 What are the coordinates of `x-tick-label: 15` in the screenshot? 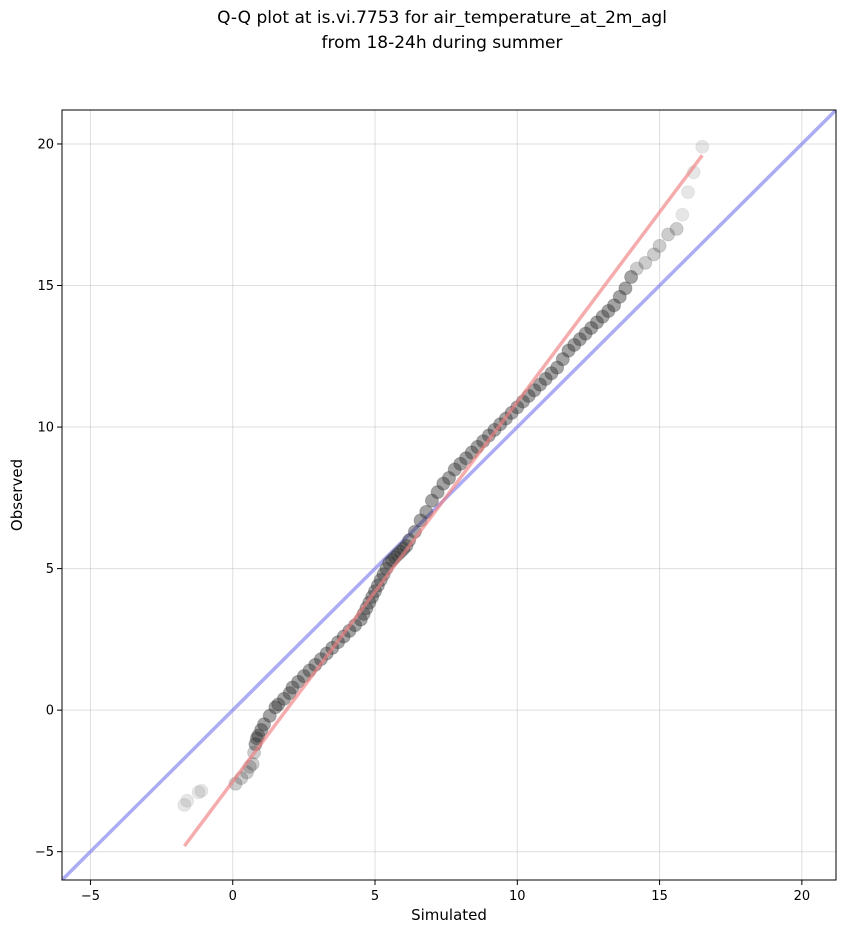 It's located at (659, 896).